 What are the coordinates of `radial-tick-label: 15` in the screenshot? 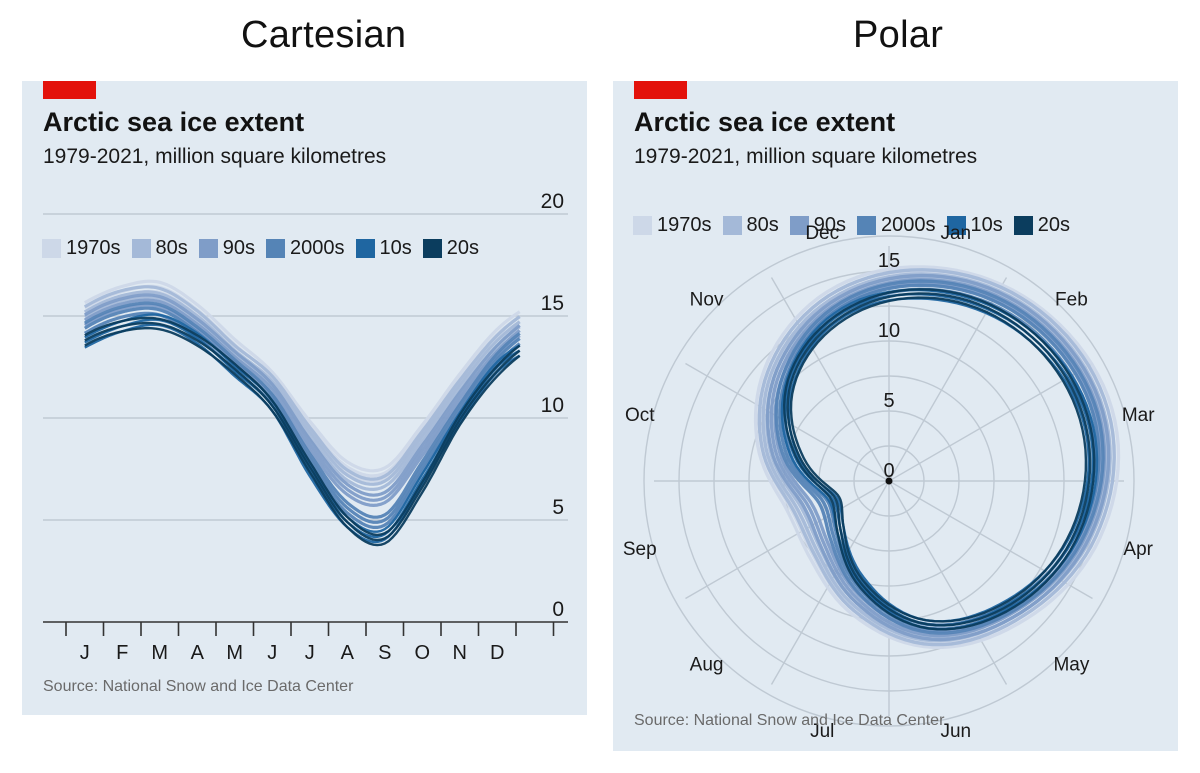 It's located at (889, 261).